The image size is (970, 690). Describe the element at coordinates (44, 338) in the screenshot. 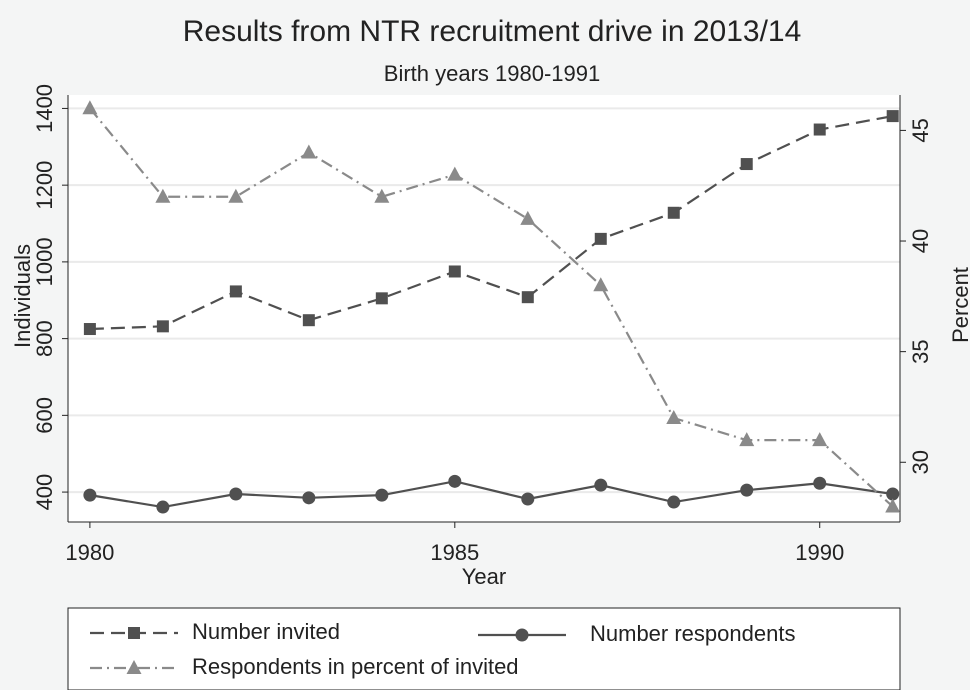

I see `y-tick-label: 800` at that location.